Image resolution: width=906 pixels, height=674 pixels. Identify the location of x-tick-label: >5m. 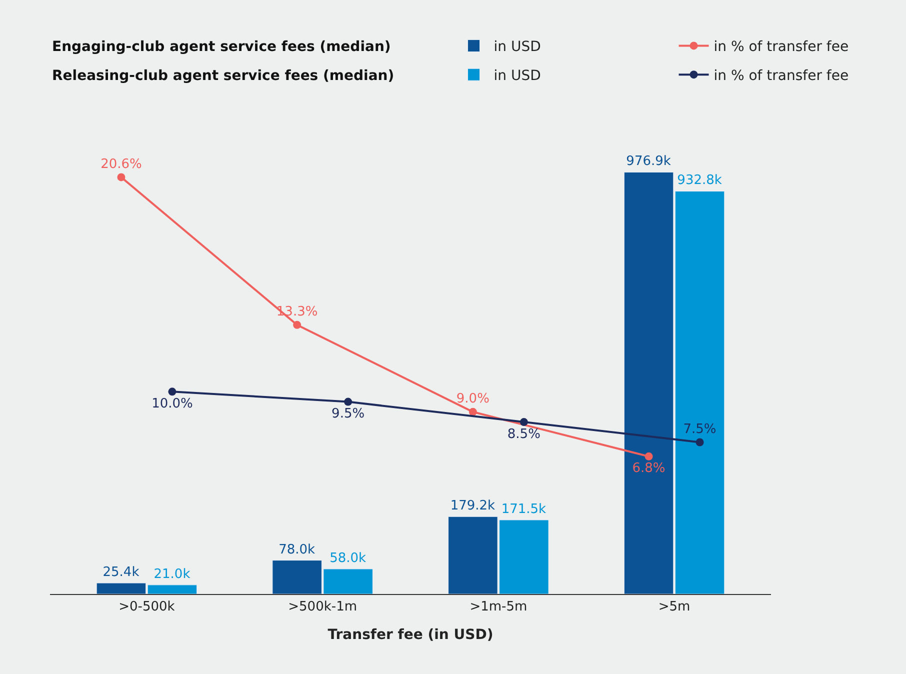
(674, 607).